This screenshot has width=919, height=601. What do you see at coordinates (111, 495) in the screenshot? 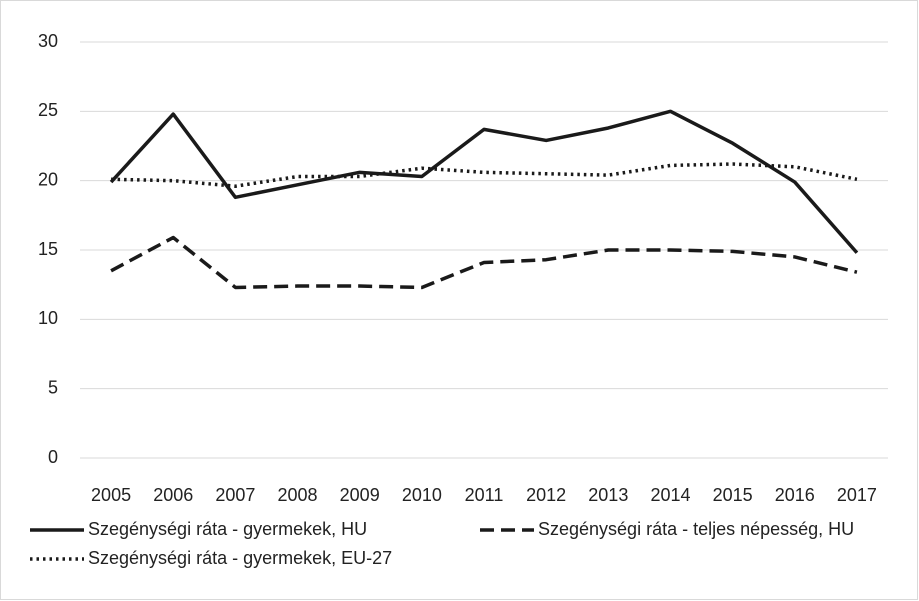
I see `x-tick-label: 2005` at bounding box center [111, 495].